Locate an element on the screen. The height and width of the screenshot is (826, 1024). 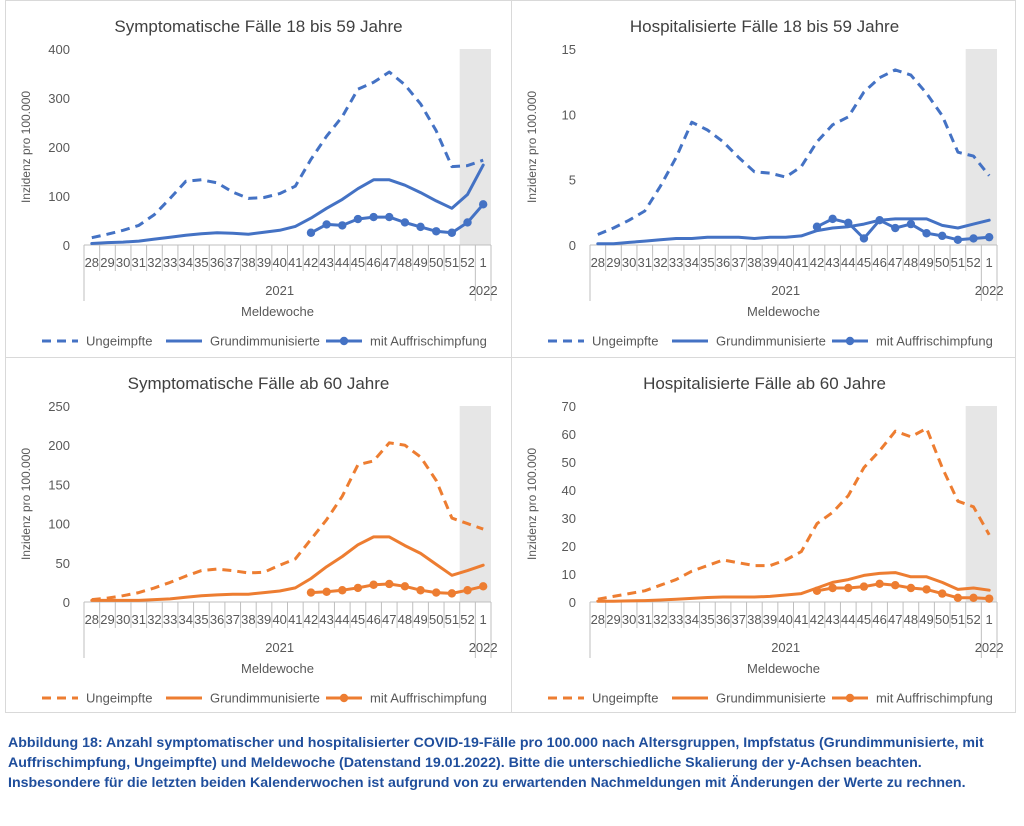
x-tick-label: 30 is located at coordinates (629, 262).